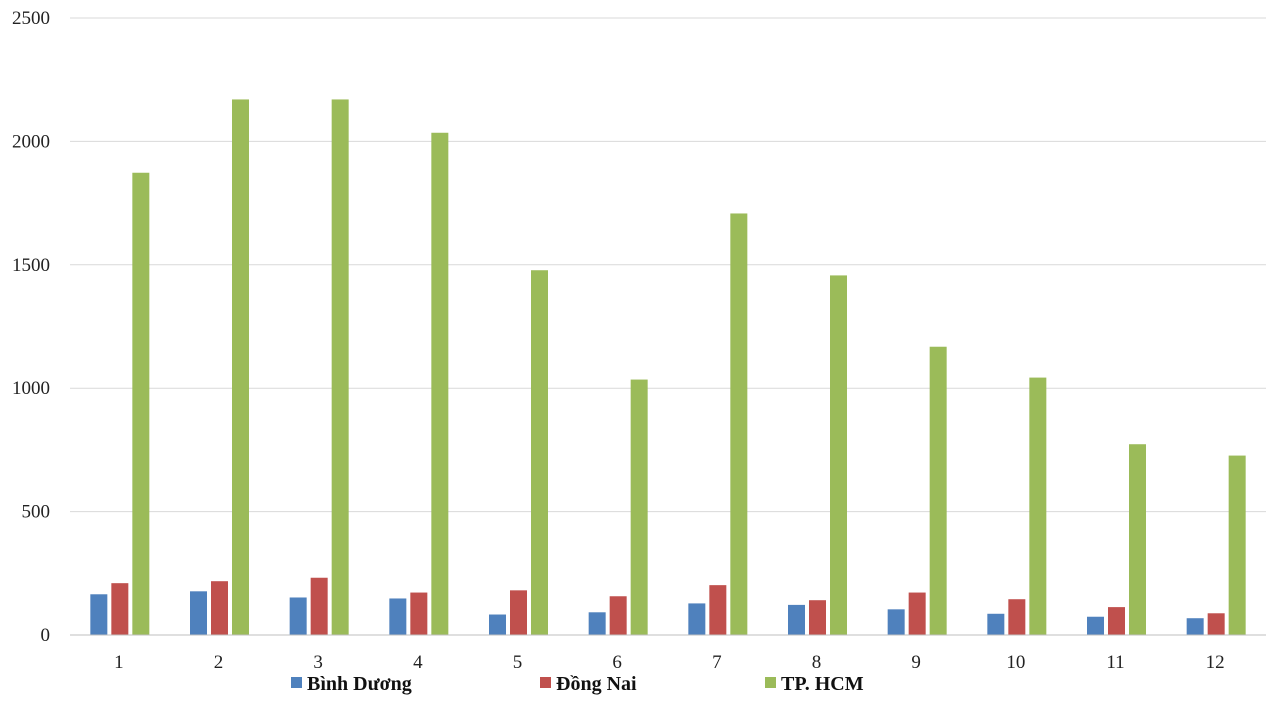 The image size is (1280, 720). Describe the element at coordinates (31, 141) in the screenshot. I see `y-tick-label: 2000` at that location.